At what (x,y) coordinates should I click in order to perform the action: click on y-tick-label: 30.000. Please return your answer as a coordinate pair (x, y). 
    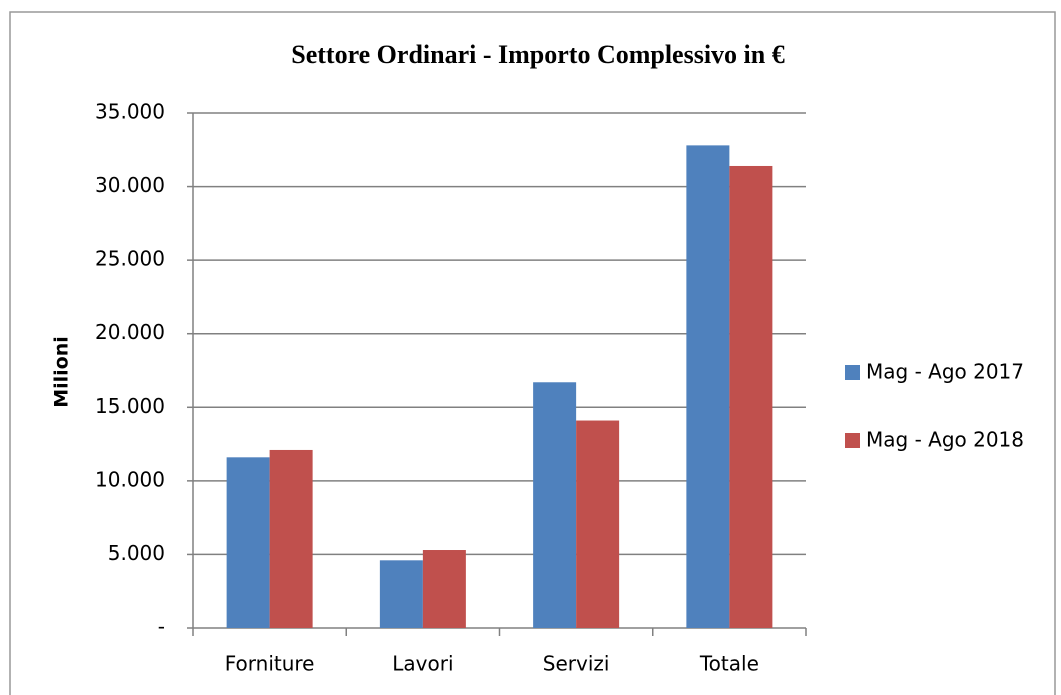
    Looking at the image, I should click on (130, 185).